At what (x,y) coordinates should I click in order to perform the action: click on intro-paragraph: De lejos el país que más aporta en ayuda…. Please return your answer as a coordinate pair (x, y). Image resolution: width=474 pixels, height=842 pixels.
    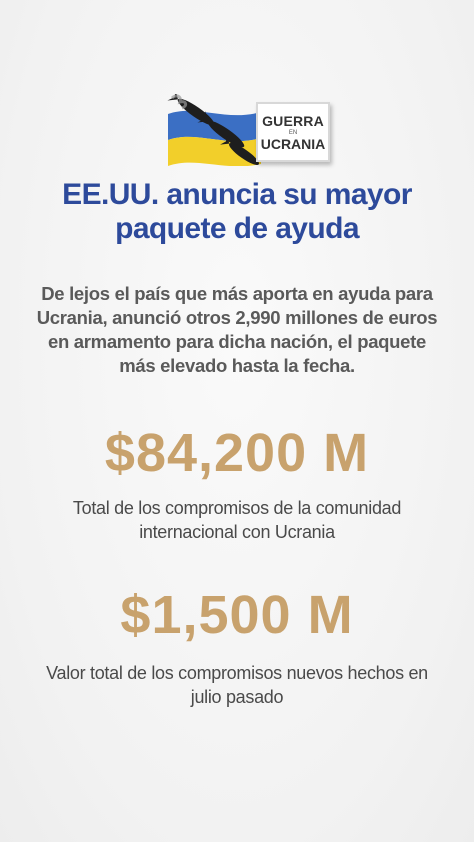
    Looking at the image, I should click on (237, 329).